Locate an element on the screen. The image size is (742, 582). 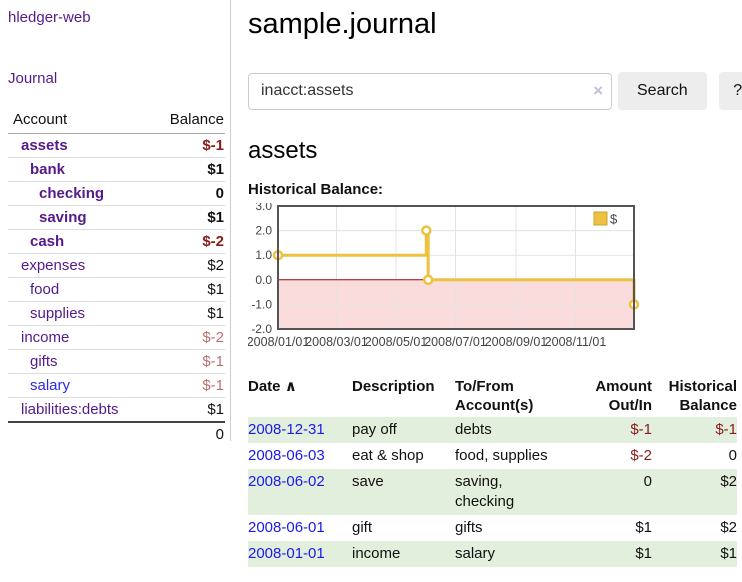
transaction-date-link: 2008-01-01 is located at coordinates (286, 553).